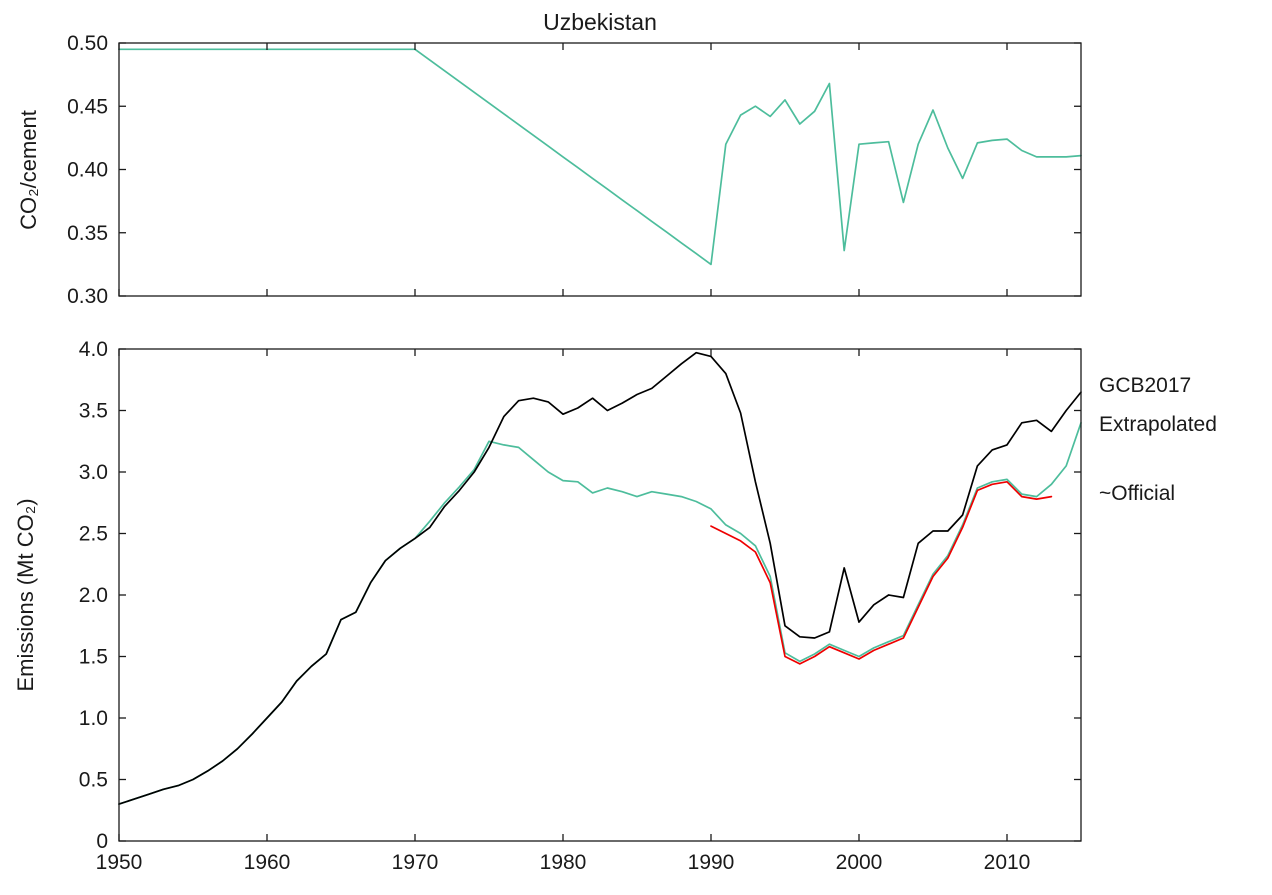 The height and width of the screenshot is (895, 1272). I want to click on x-tick-label: 1990, so click(711, 862).